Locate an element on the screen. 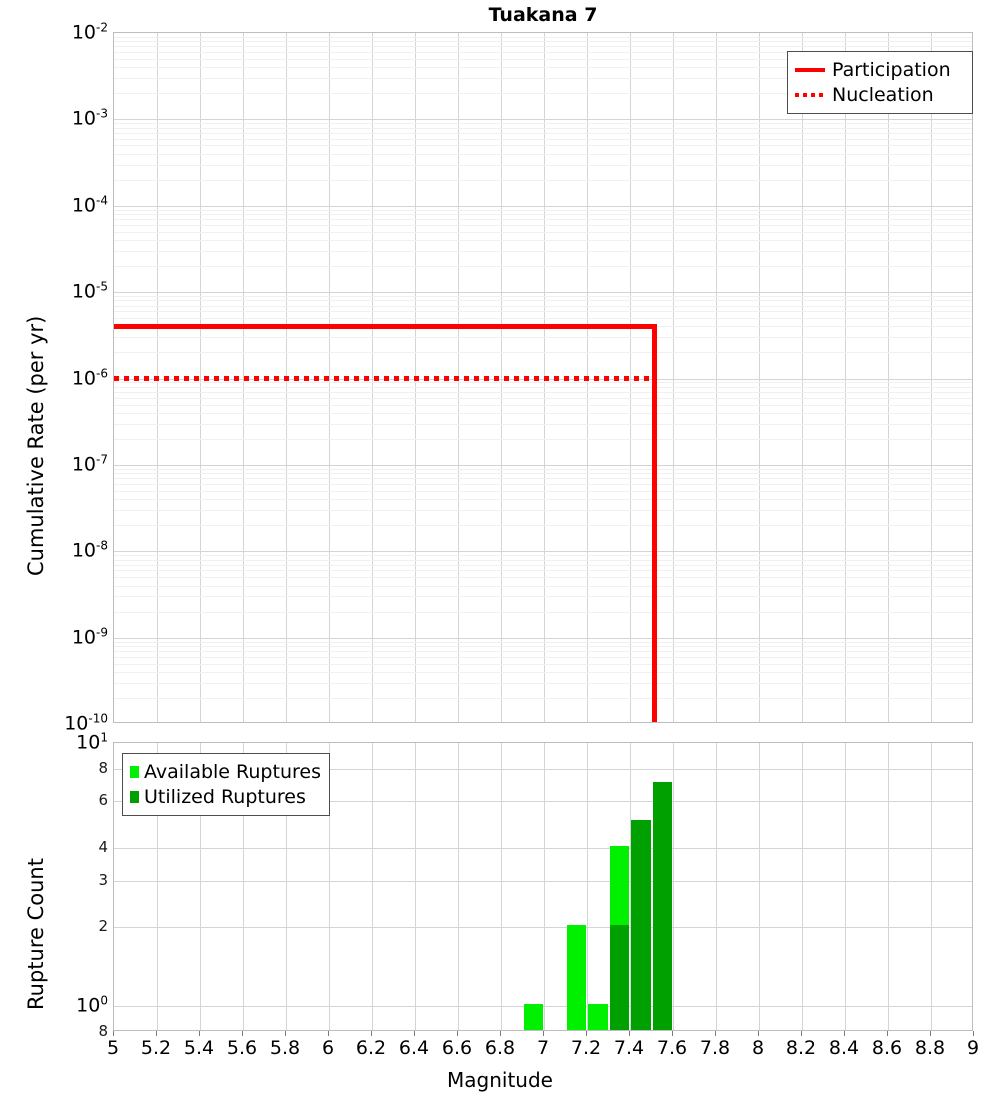 The image size is (1000, 1100). legend-label-available-ruptures: Available Ruptures is located at coordinates (232, 771).